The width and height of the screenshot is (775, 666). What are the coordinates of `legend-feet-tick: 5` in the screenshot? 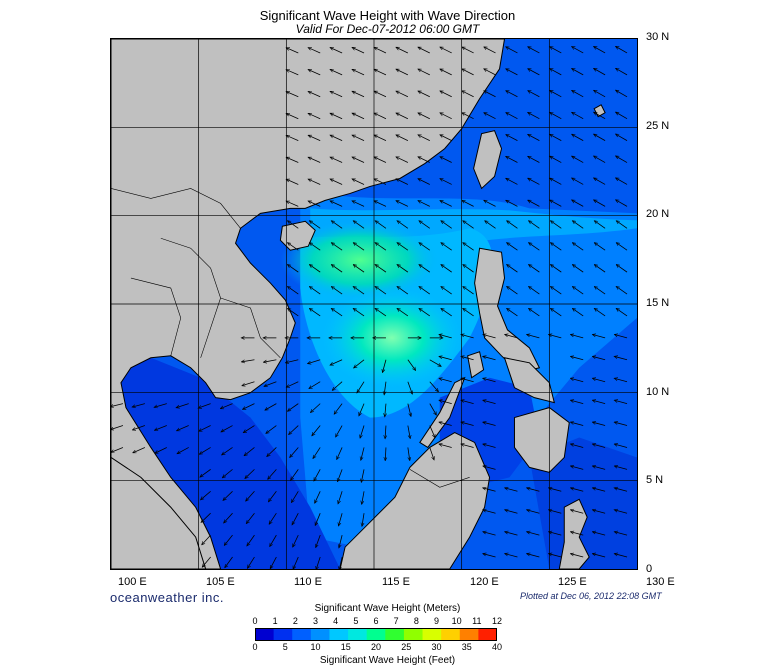 It's located at (285, 647).